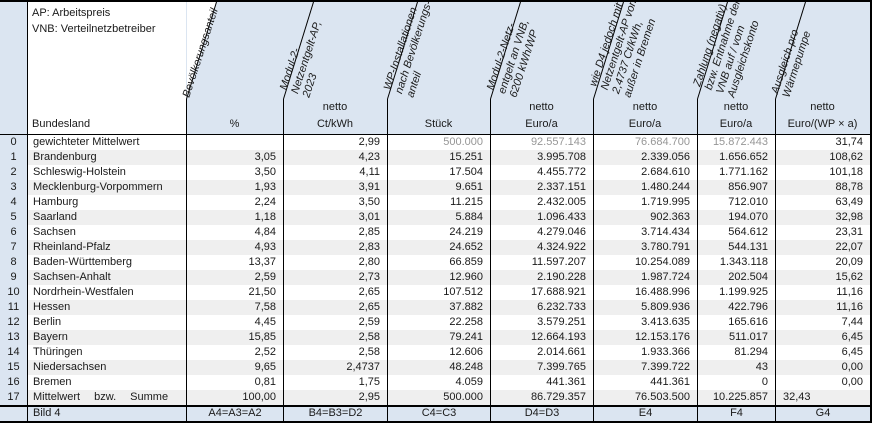 This screenshot has height=423, width=872. I want to click on value-cell: 0,81, so click(234, 382).